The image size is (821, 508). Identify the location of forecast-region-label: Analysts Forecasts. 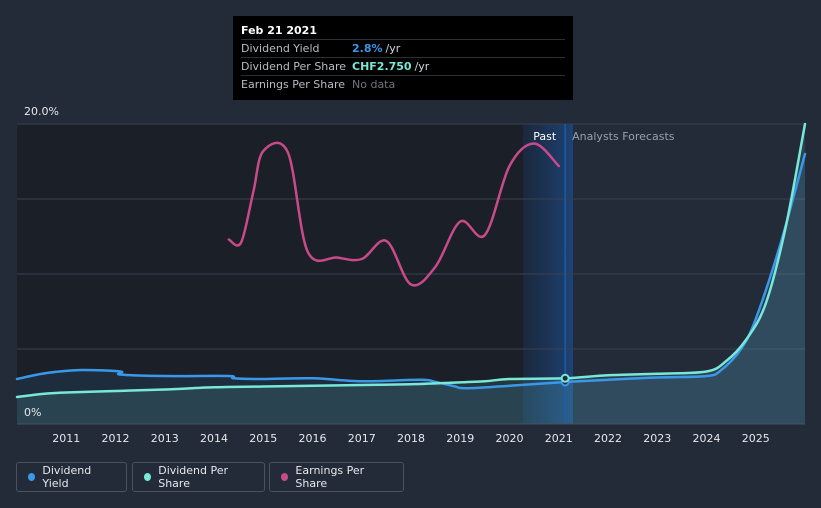
(623, 136).